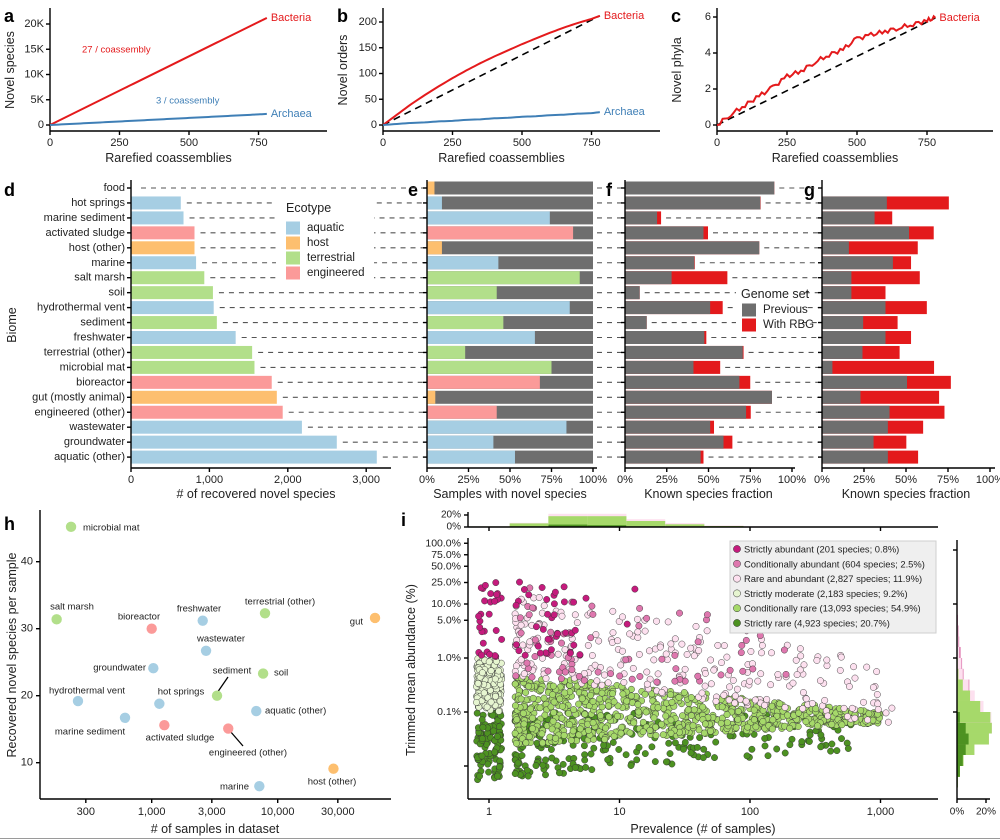 The image size is (1000, 840). I want to click on biome-label: hydrothermal vent, so click(81, 308).